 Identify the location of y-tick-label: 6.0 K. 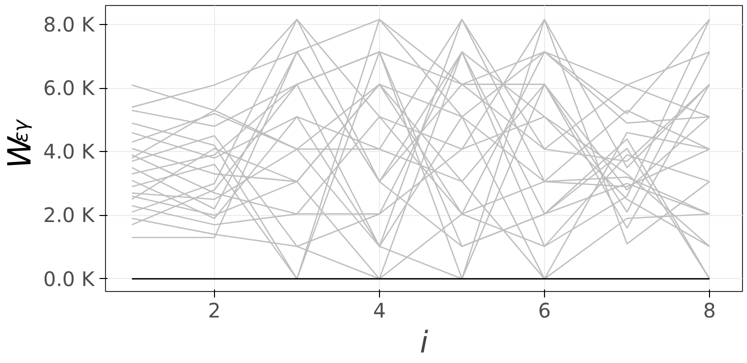
(69, 88).